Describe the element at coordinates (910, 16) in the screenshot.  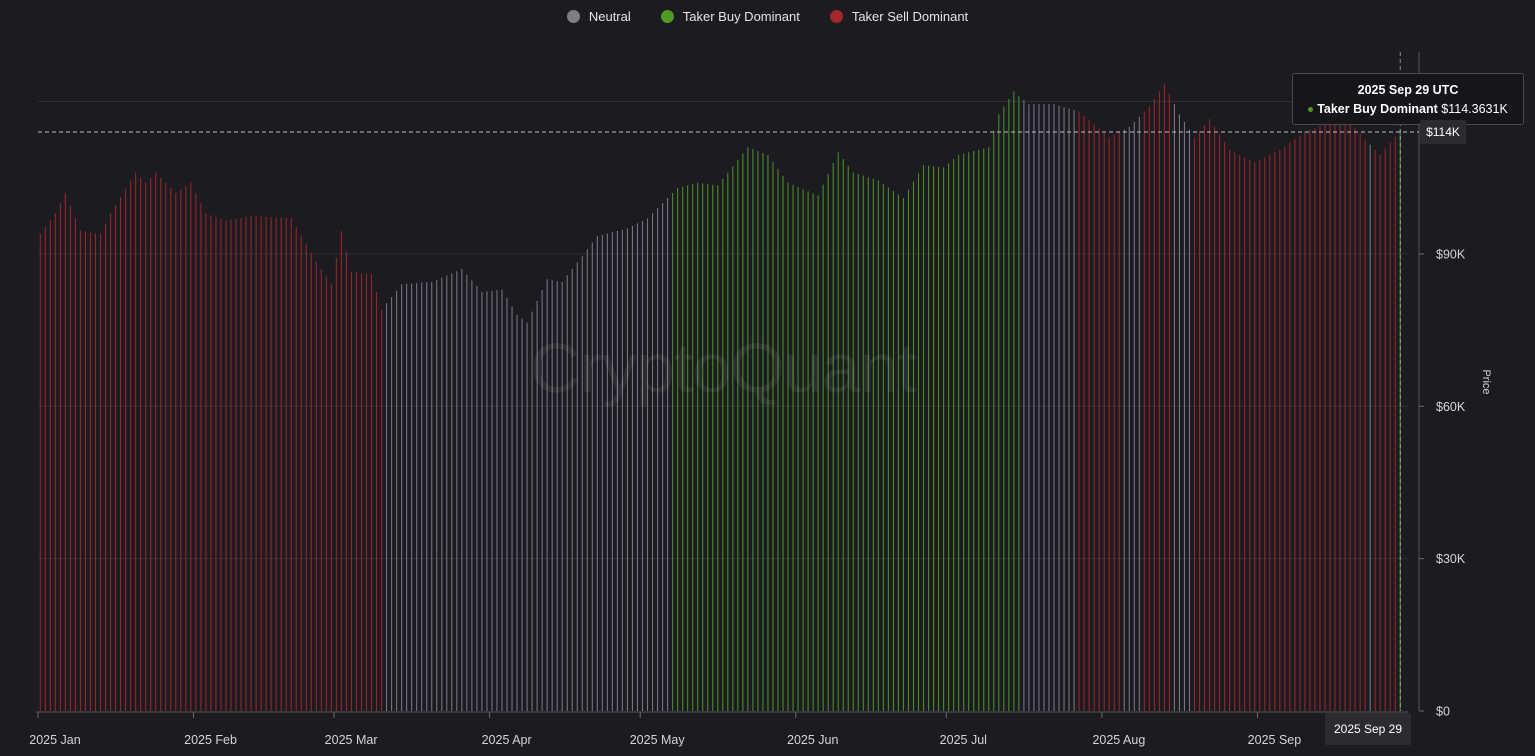
I see `legend-label-sell: Taker Sell Dominant` at that location.